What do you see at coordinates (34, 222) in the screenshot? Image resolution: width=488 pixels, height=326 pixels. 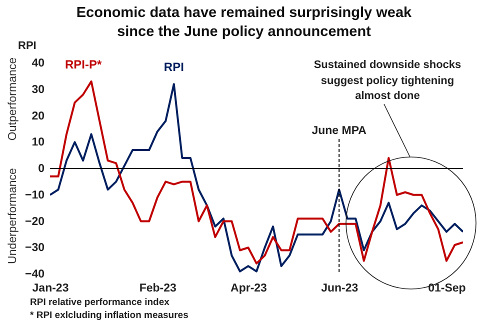 I see `y-tick-label: −20` at bounding box center [34, 222].